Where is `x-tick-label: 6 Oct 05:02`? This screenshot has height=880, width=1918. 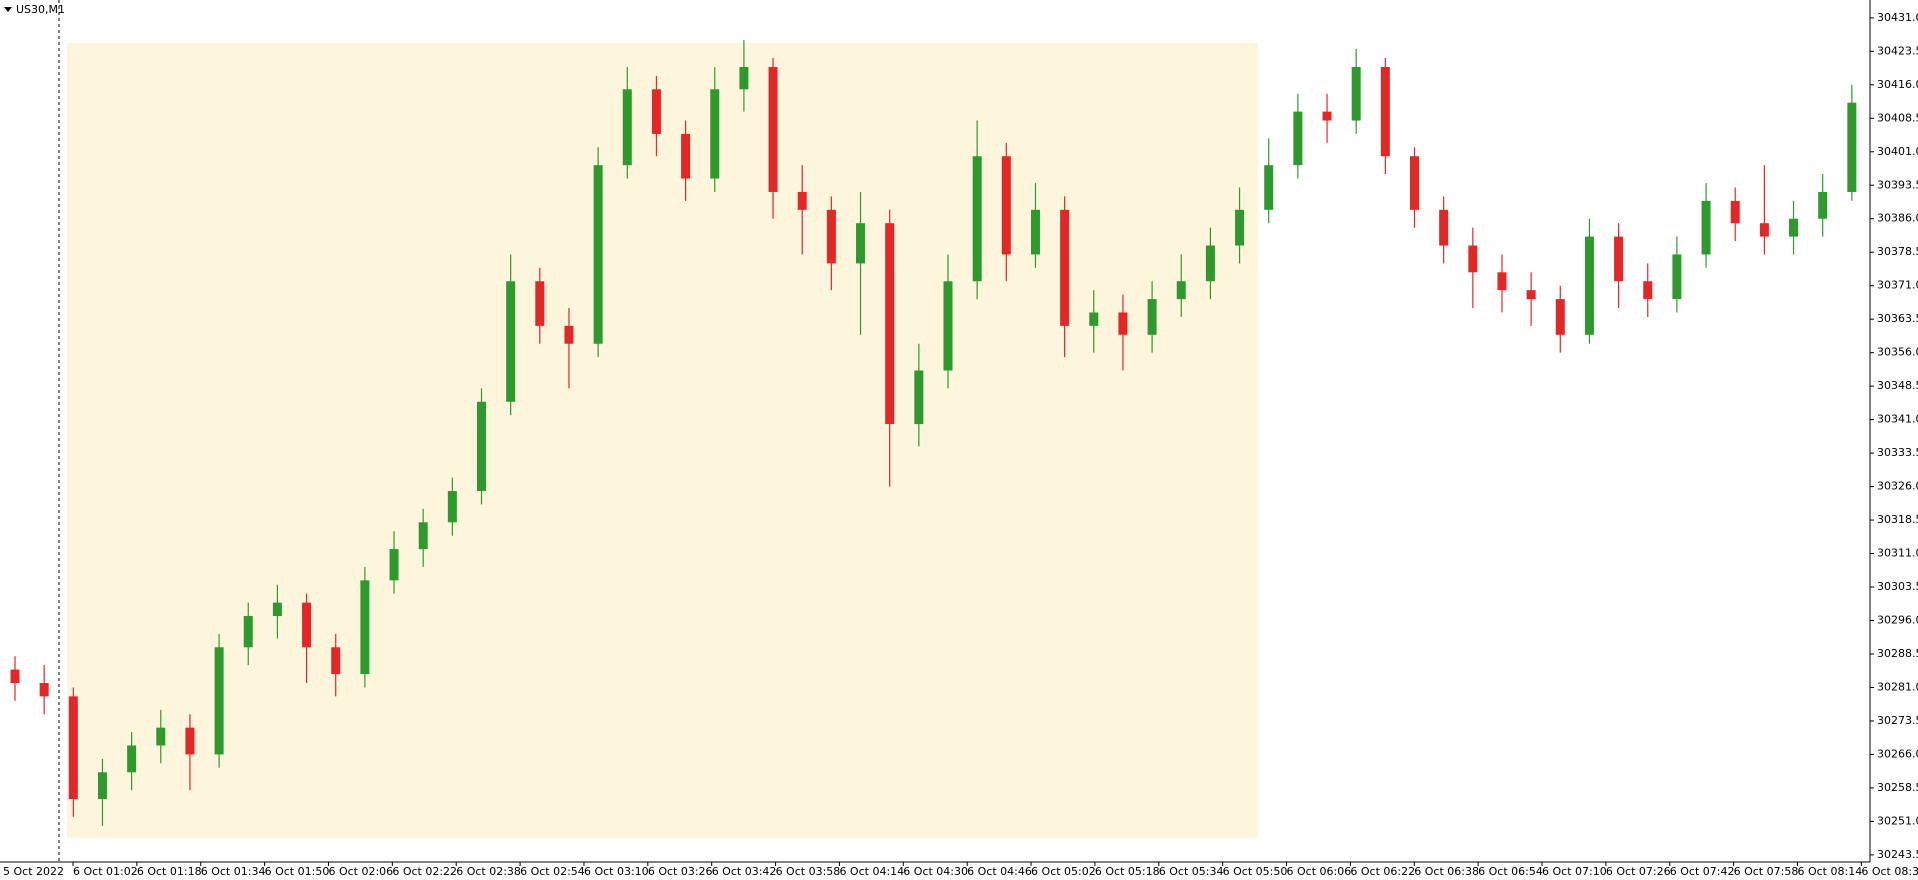
x-tick-label: 6 Oct 05:02 is located at coordinates (1063, 871).